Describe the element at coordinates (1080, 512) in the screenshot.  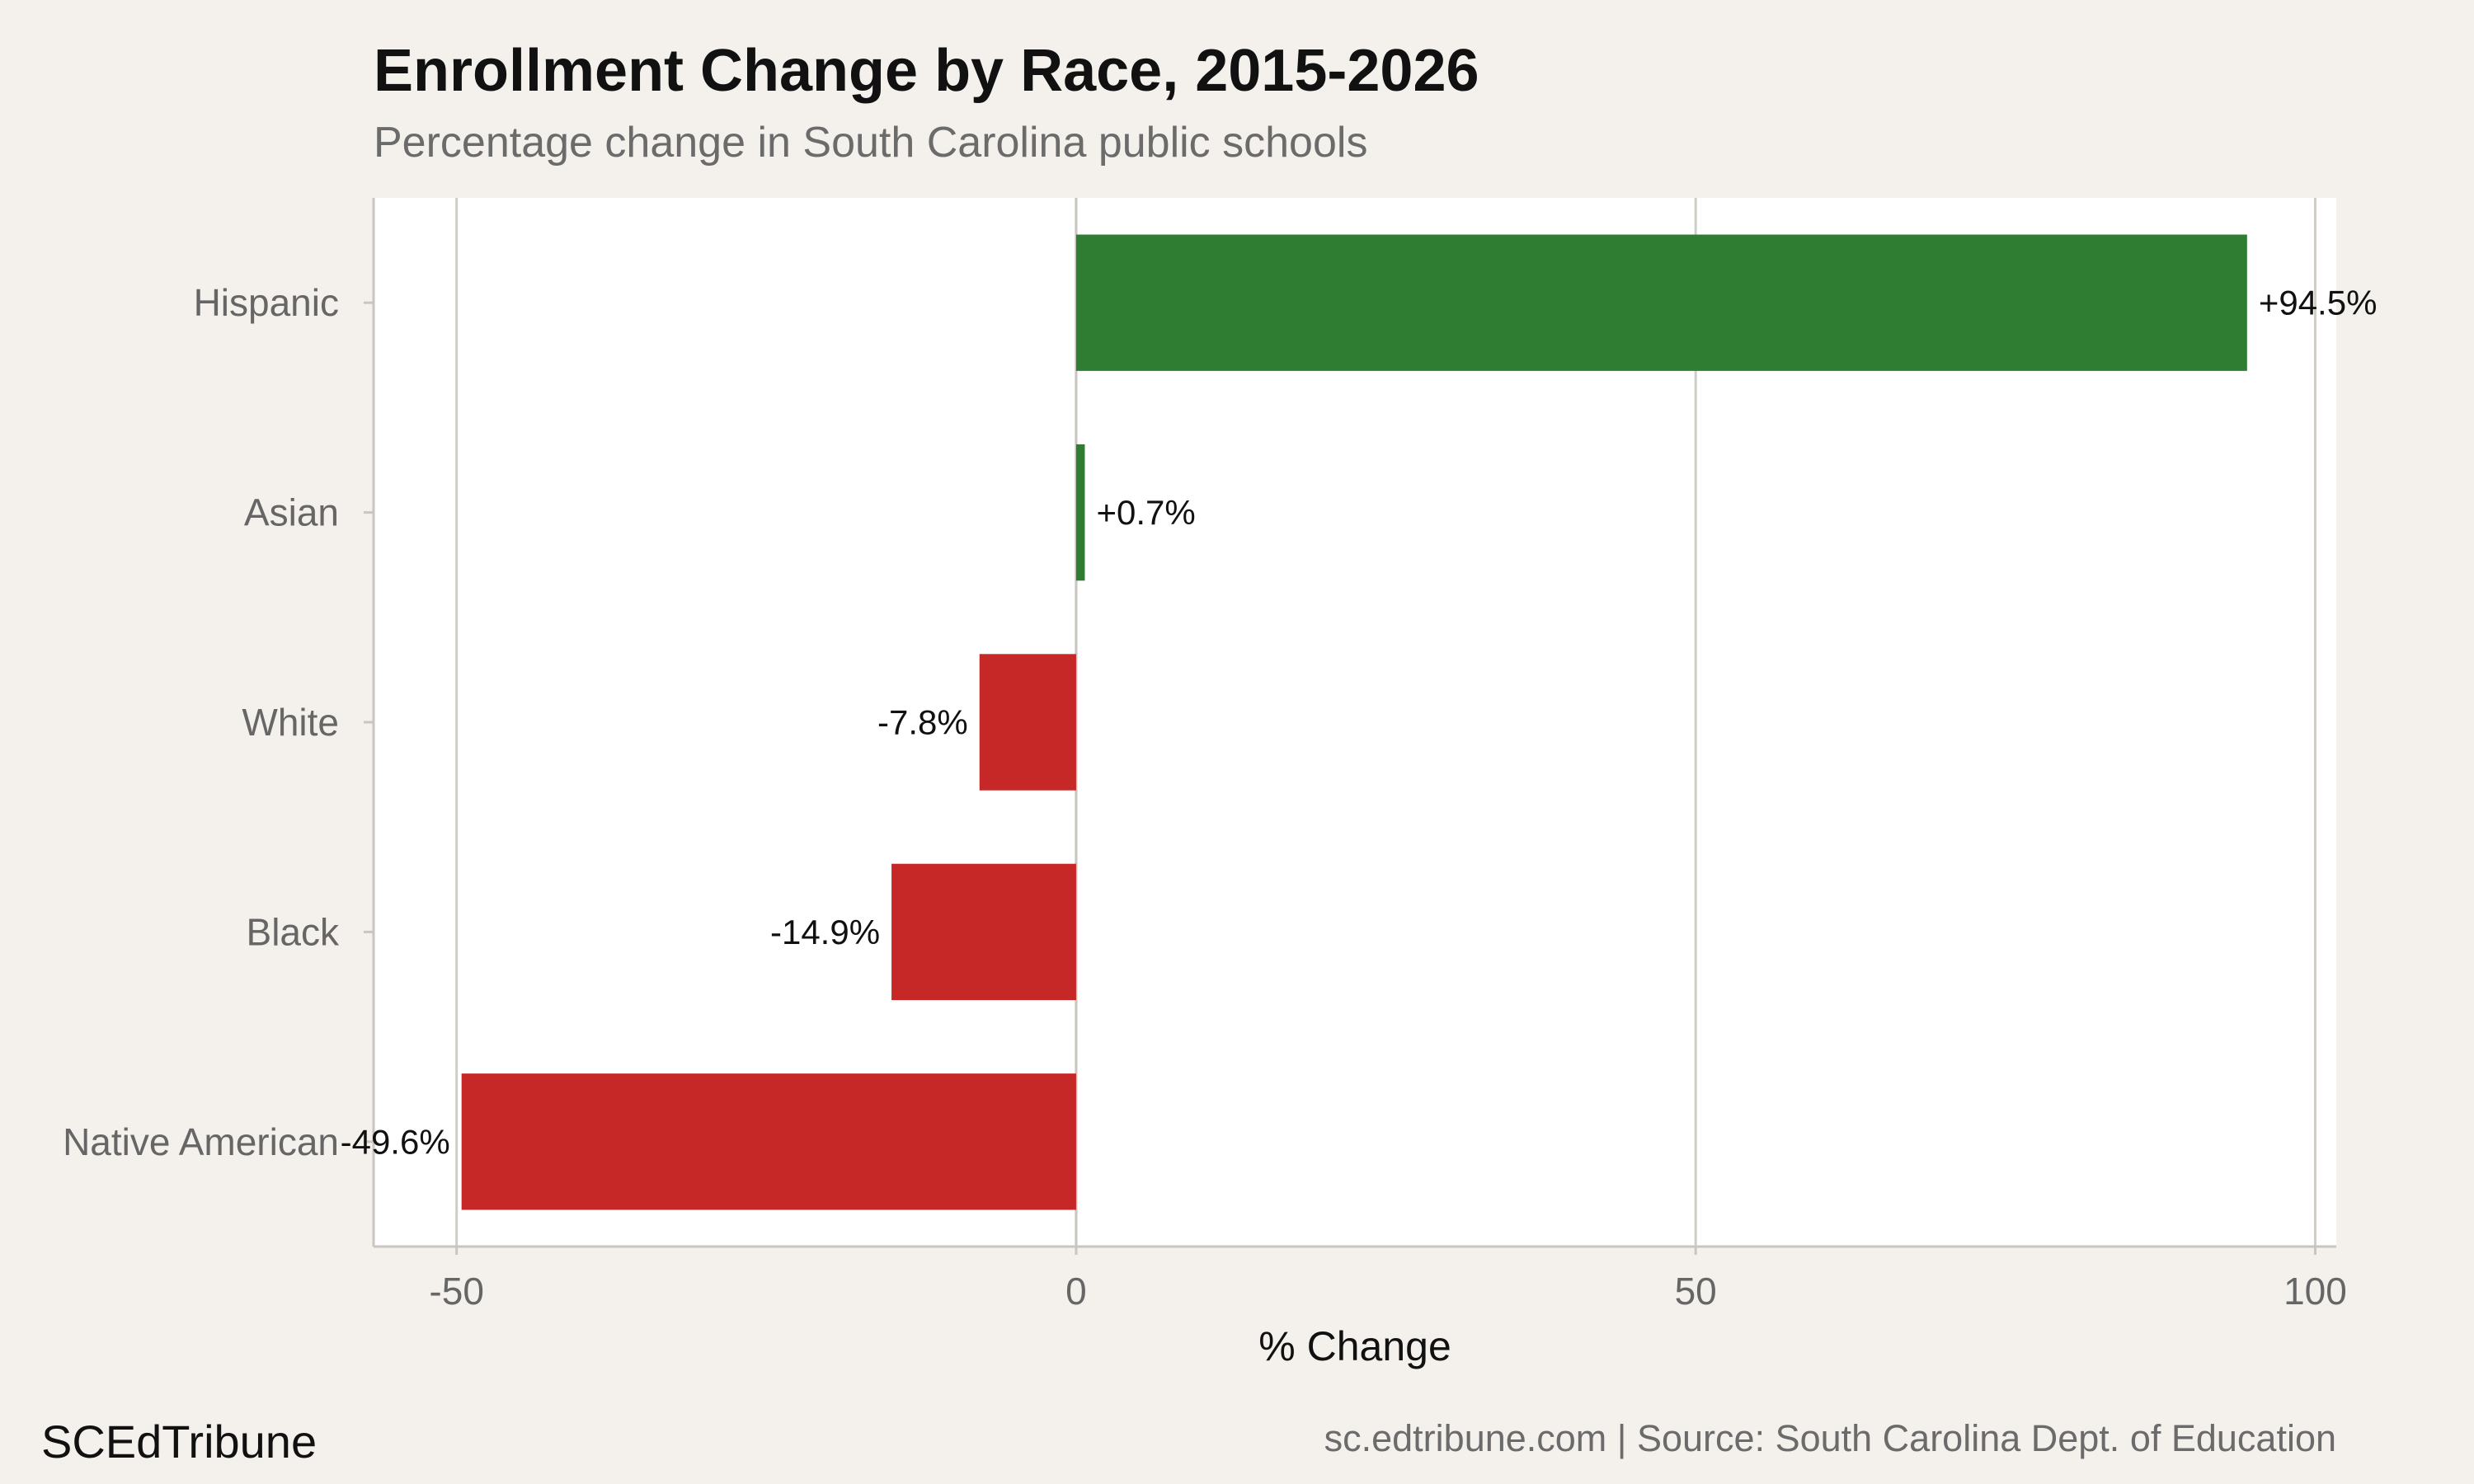
I see `bar-asian` at that location.